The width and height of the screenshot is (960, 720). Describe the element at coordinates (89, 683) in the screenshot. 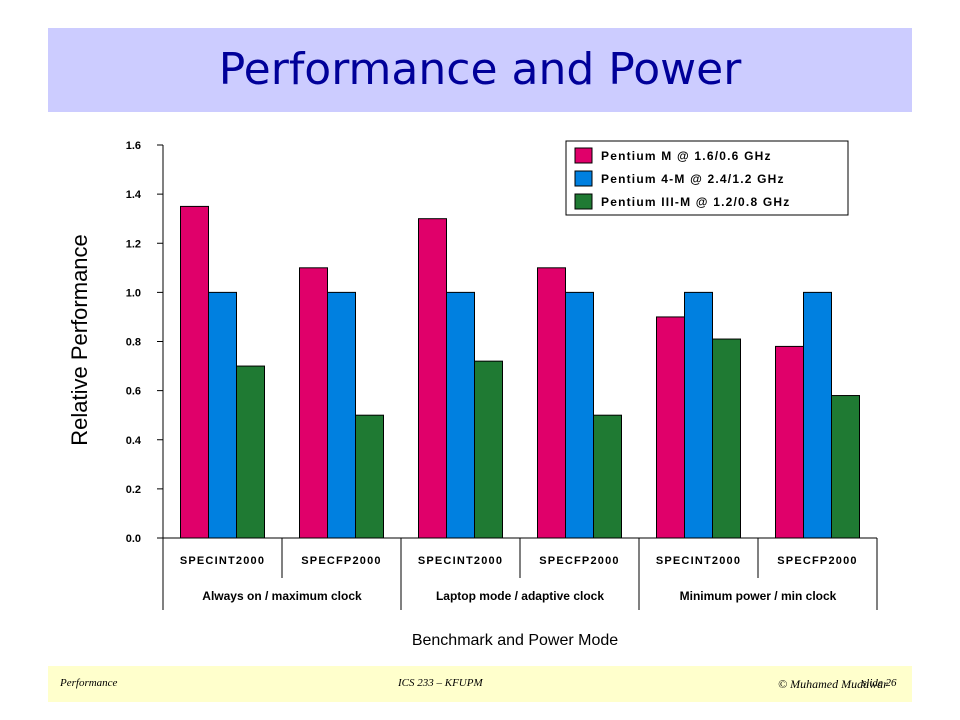

I see `footer-topic: Performance` at that location.